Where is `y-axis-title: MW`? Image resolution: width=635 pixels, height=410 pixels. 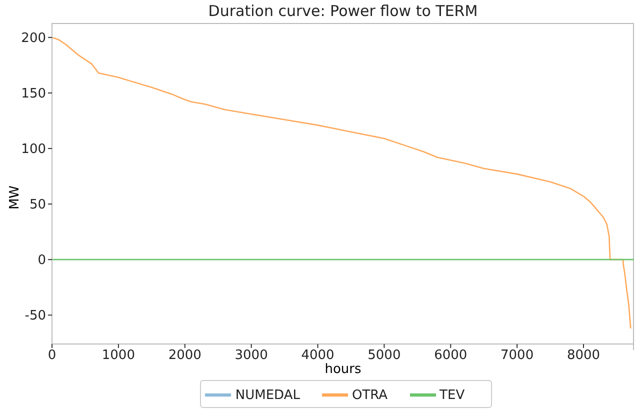
y-axis-title: MW is located at coordinates (15, 198).